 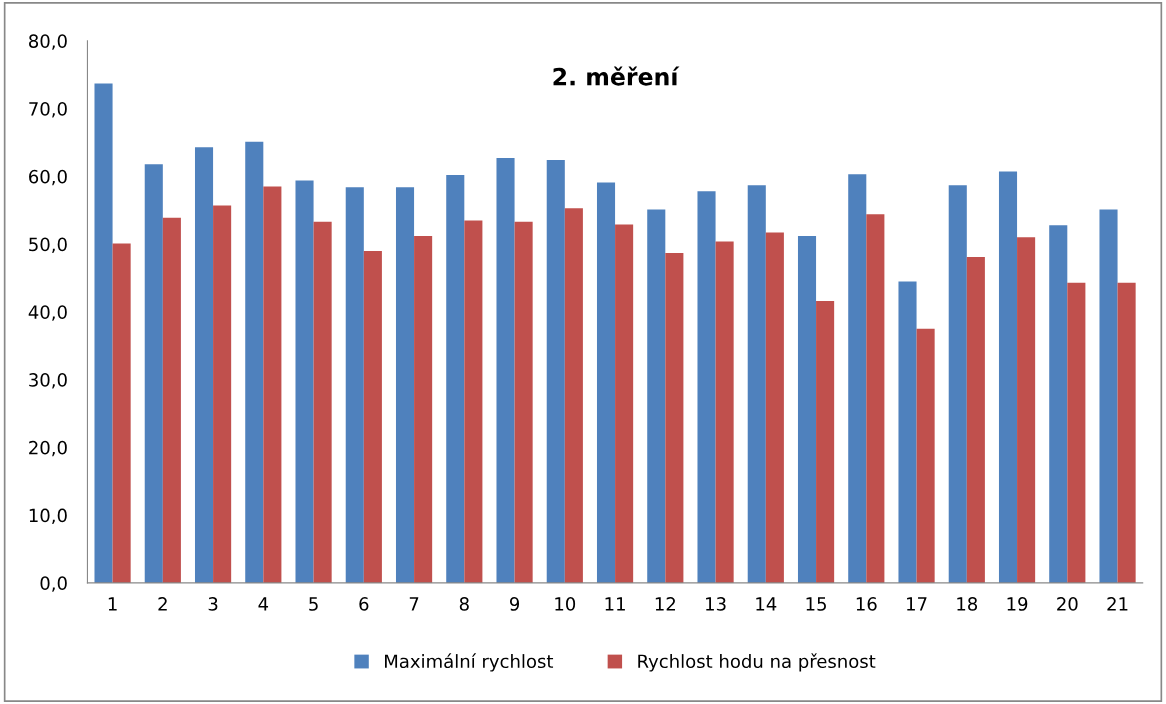 I want to click on x-tick-label: 12, so click(x=665, y=604).